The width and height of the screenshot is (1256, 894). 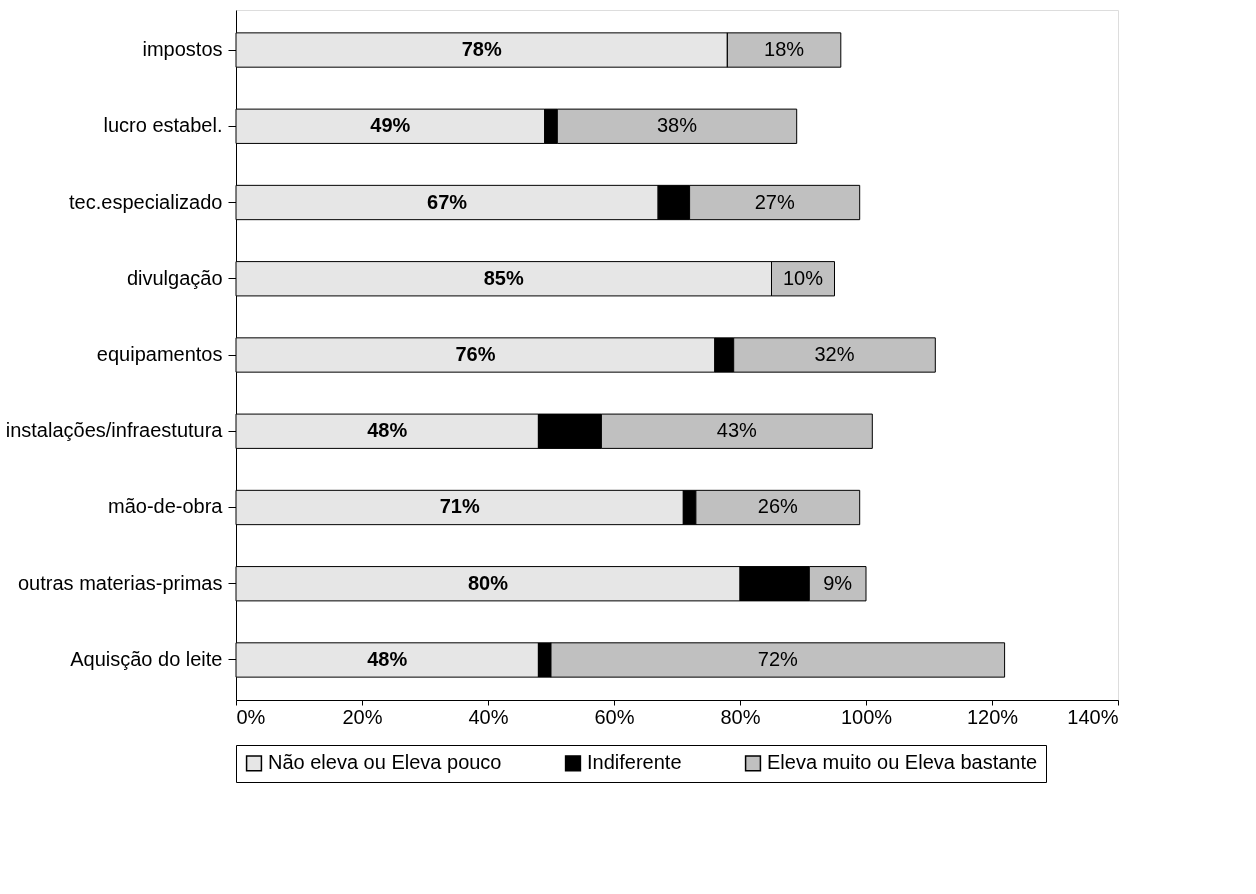 What do you see at coordinates (251, 716) in the screenshot?
I see `x-tick-label: 0%` at bounding box center [251, 716].